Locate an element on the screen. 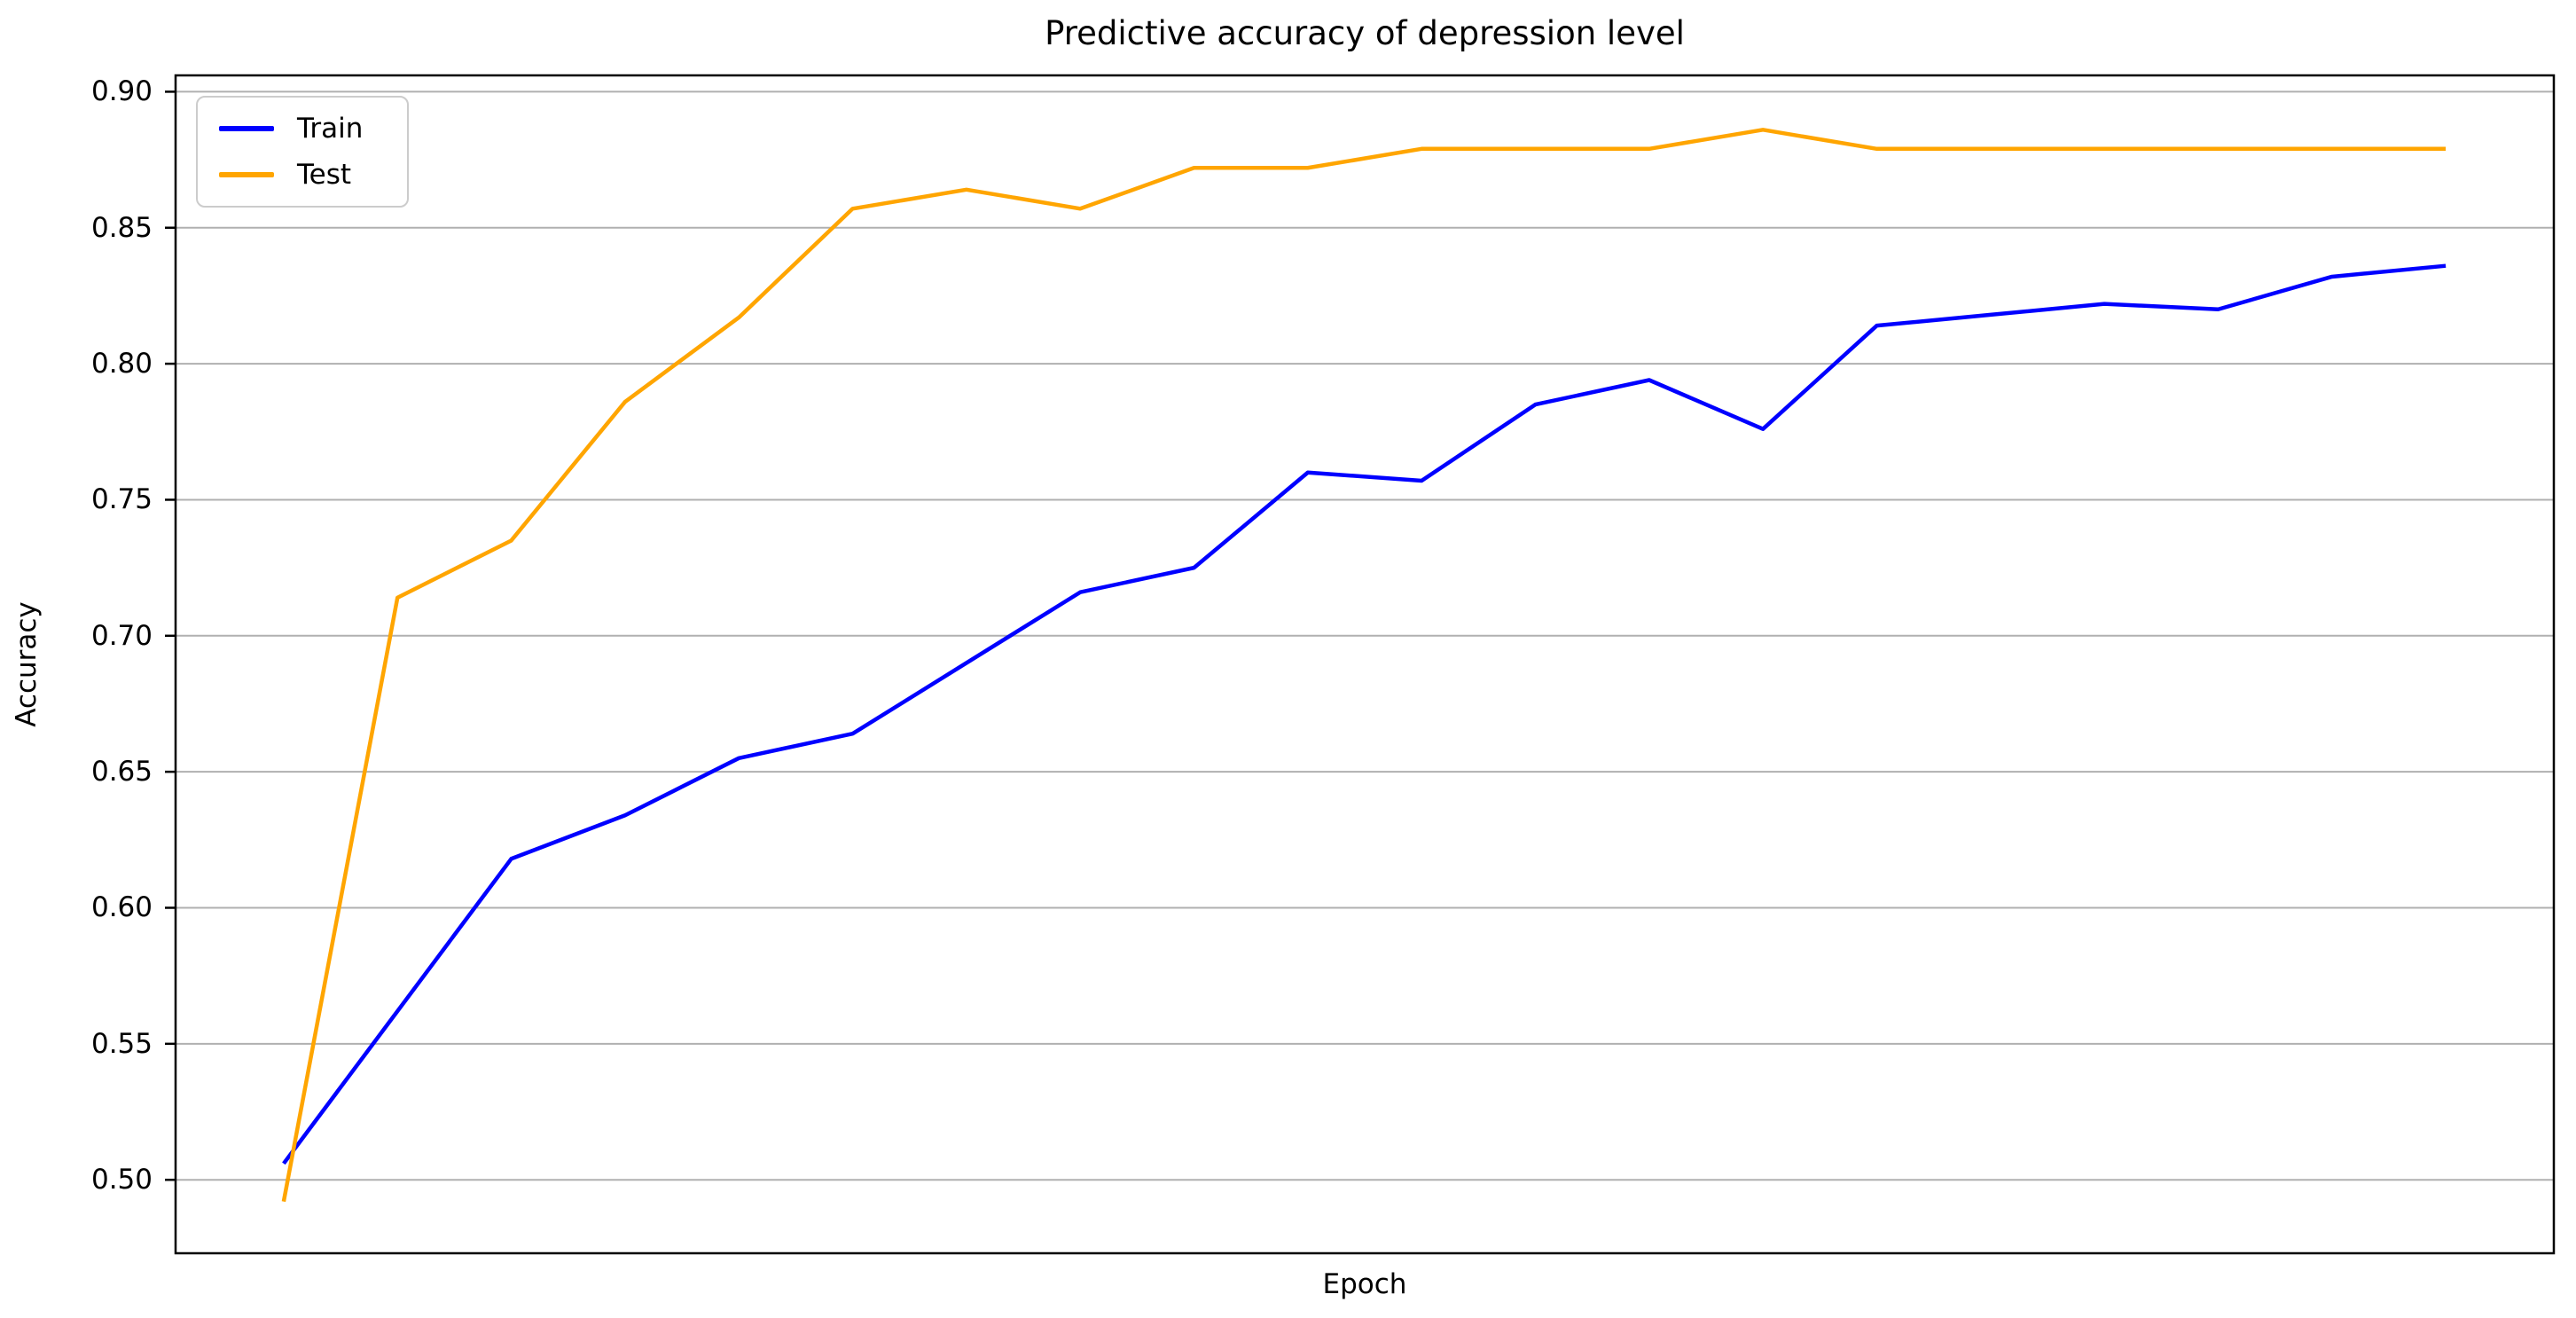  y-tick-label: 0.65 is located at coordinates (122, 772).